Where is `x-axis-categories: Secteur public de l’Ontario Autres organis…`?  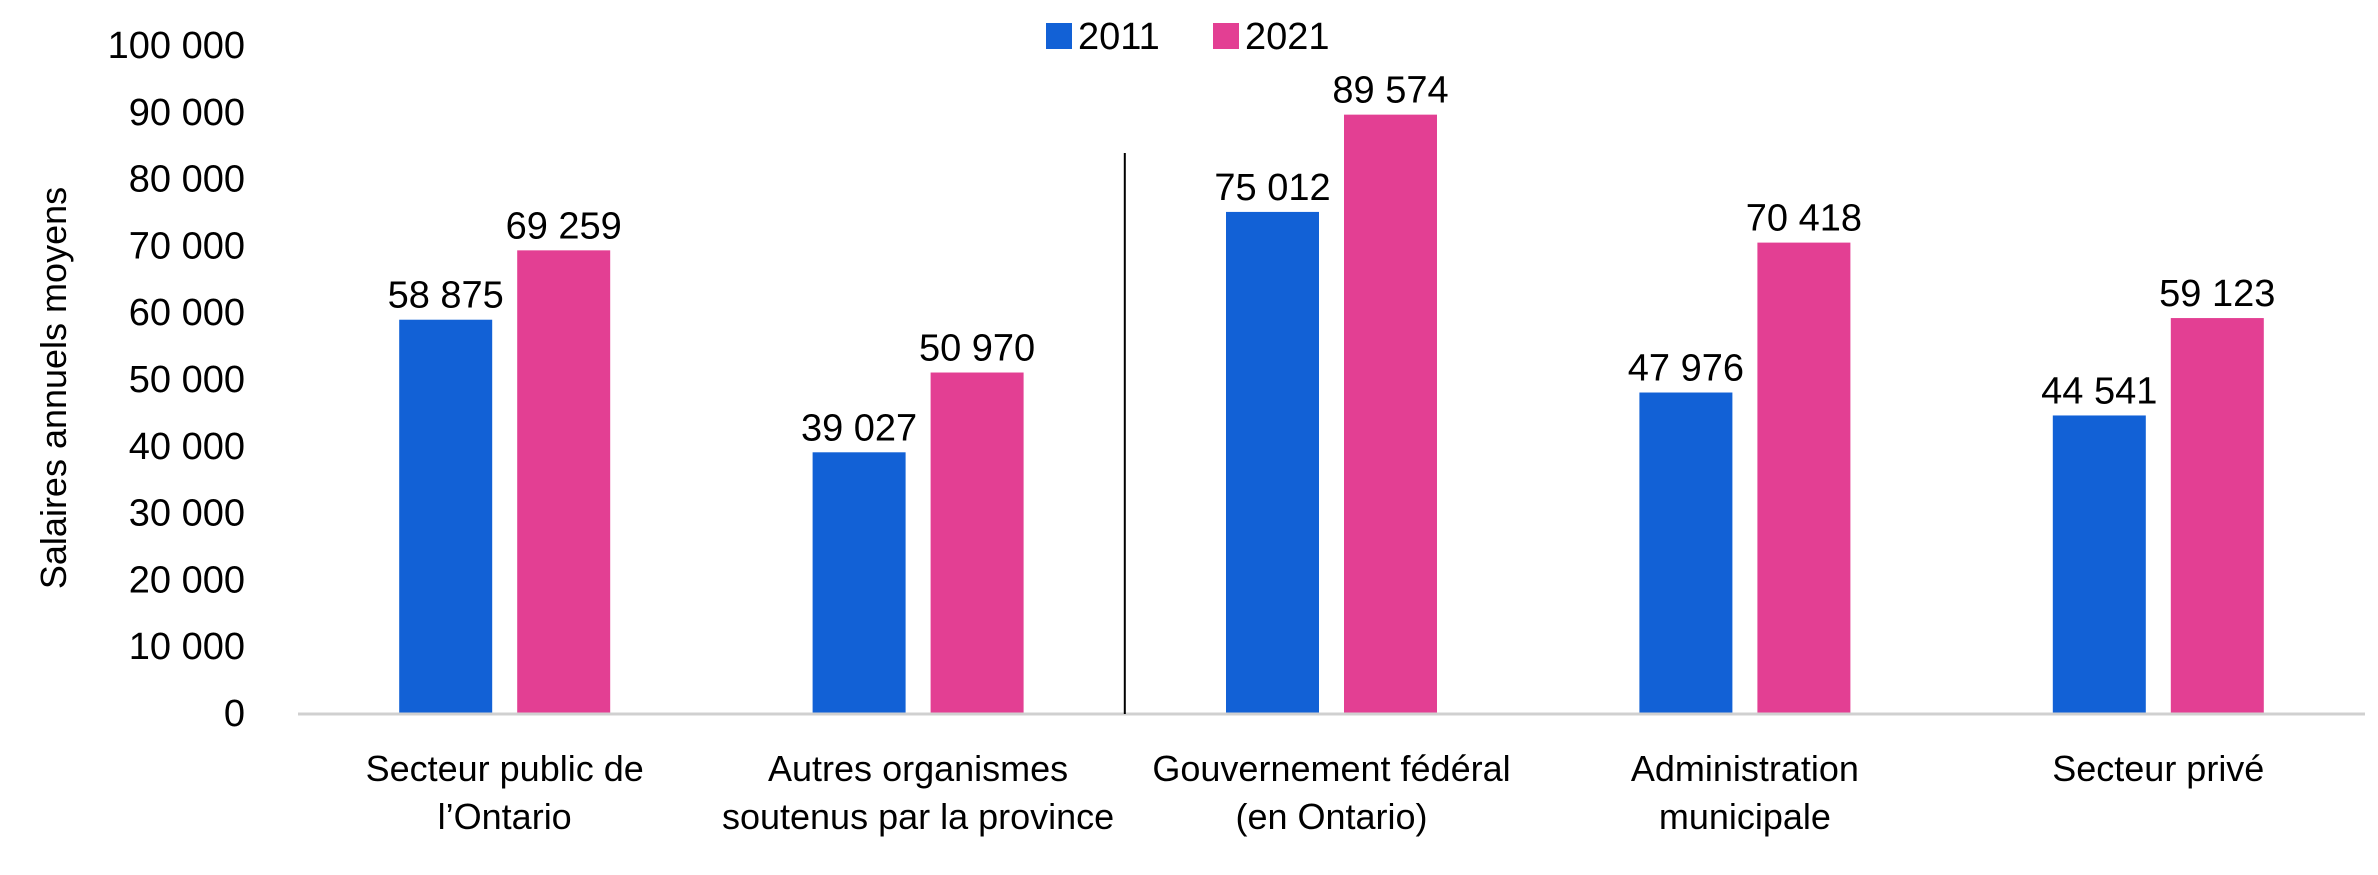
x-axis-categories: Secteur public de l’Ontario Autres organis… is located at coordinates (1315, 792).